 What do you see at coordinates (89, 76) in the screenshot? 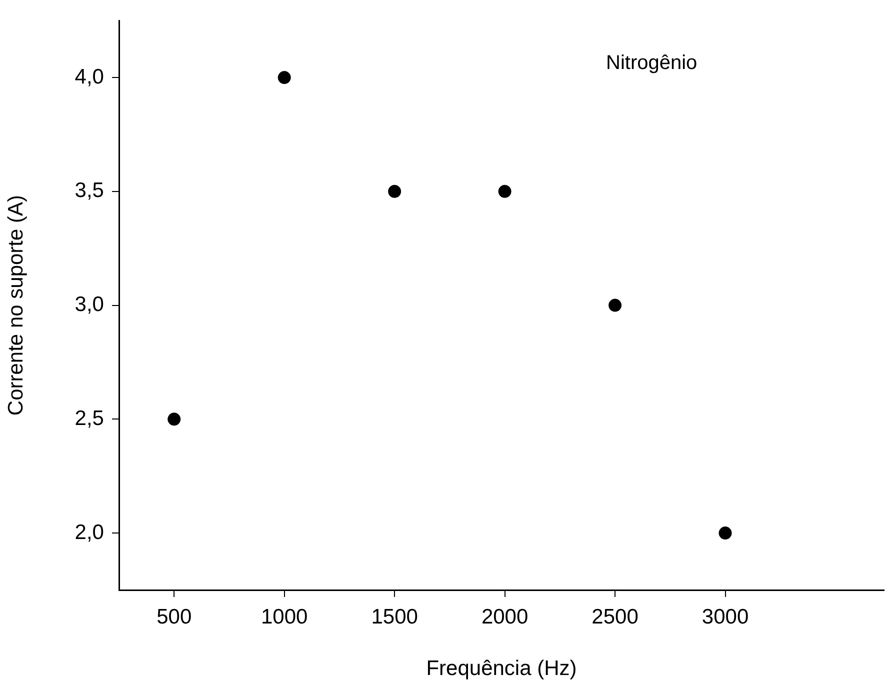
I see `y-tick-label: 4,0` at bounding box center [89, 76].